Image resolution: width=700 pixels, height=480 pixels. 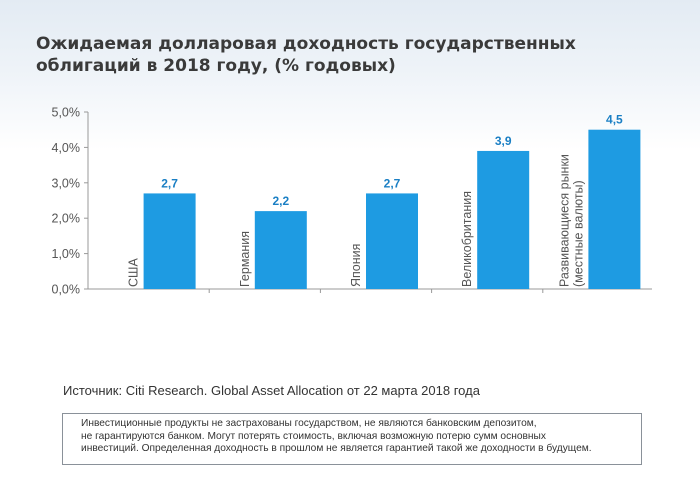 I want to click on category-label: Великобритания, so click(x=467, y=239).